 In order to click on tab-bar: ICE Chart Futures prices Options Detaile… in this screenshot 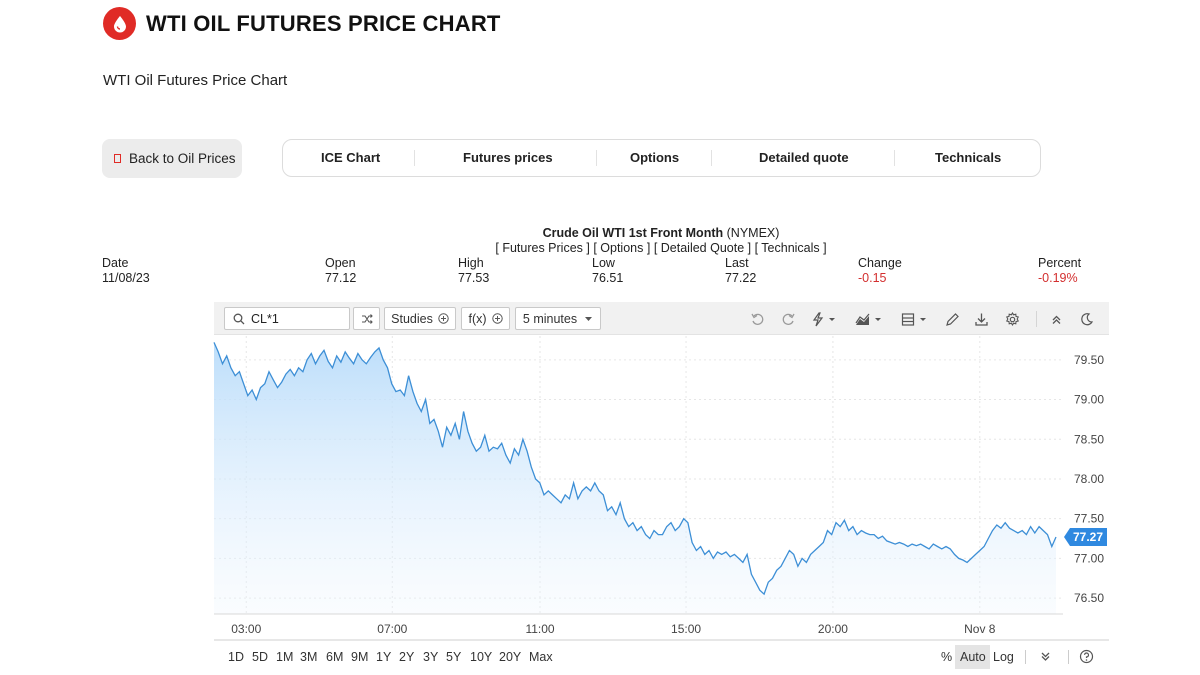, I will do `click(661, 158)`.